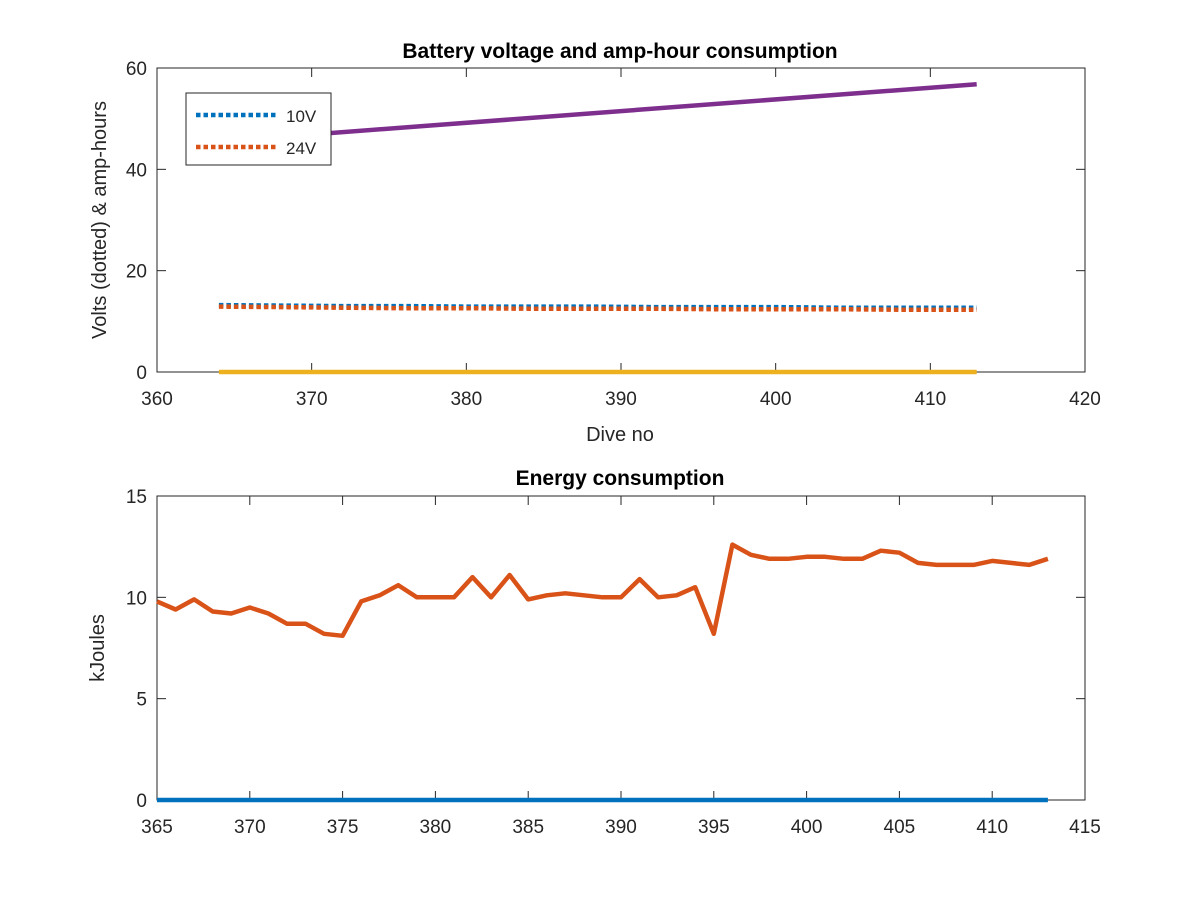 The image size is (1200, 900). What do you see at coordinates (1085, 827) in the screenshot?
I see `x-tick-label: 415` at bounding box center [1085, 827].